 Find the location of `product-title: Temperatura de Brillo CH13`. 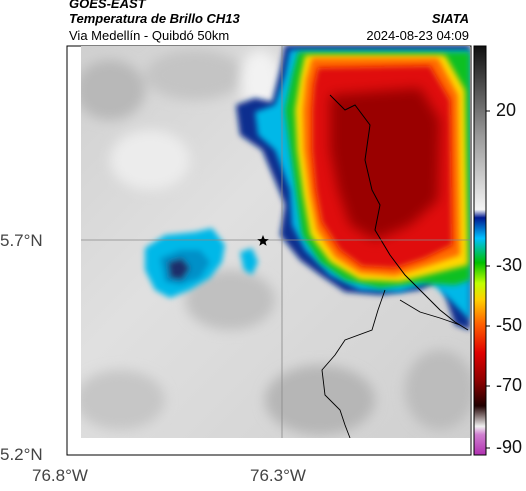

product-title: Temperatura de Brillo CH13 is located at coordinates (154, 18).